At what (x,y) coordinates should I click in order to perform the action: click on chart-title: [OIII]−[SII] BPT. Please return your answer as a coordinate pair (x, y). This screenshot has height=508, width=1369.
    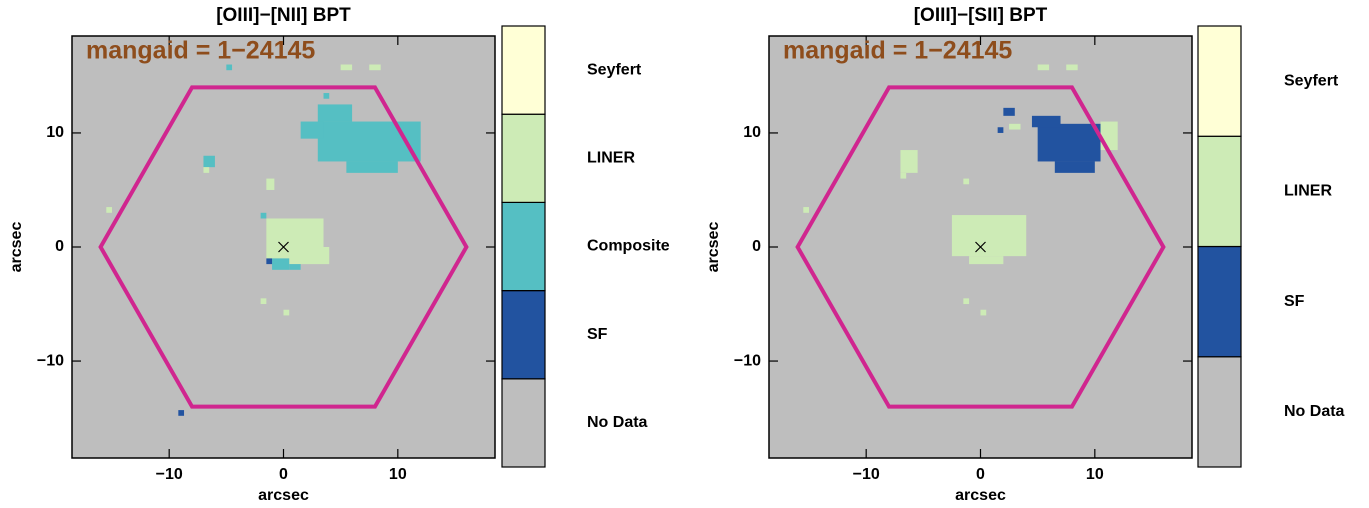
    Looking at the image, I should click on (981, 15).